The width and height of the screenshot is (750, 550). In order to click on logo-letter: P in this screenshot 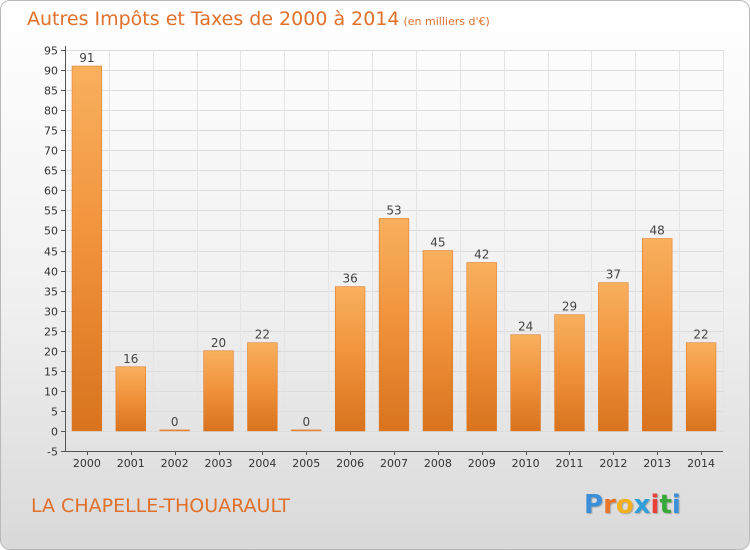, I will do `click(594, 505)`.